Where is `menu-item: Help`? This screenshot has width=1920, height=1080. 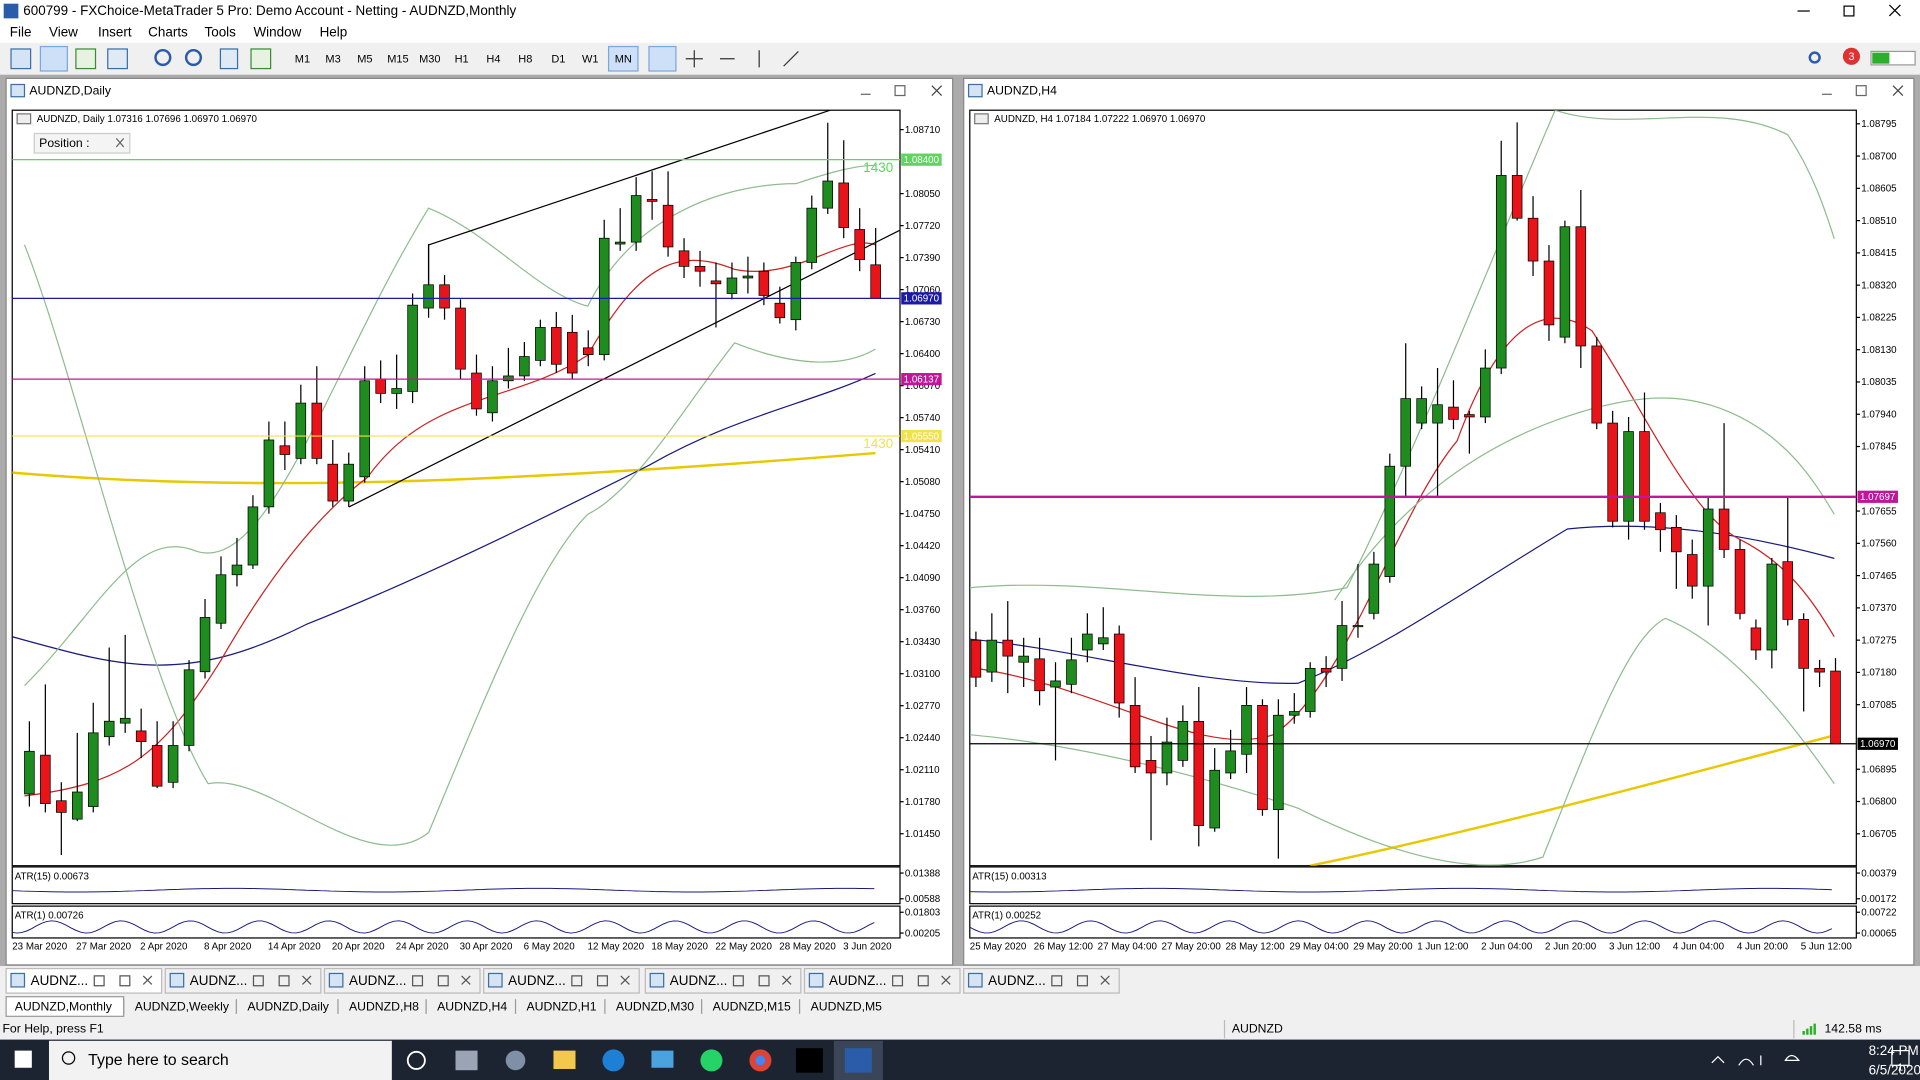 menu-item: Help is located at coordinates (334, 32).